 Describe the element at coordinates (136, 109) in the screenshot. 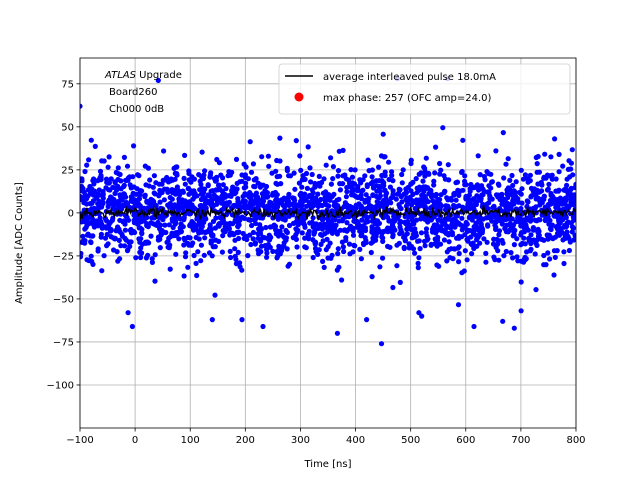

I see `annotation-channel: Ch000 0dB` at that location.